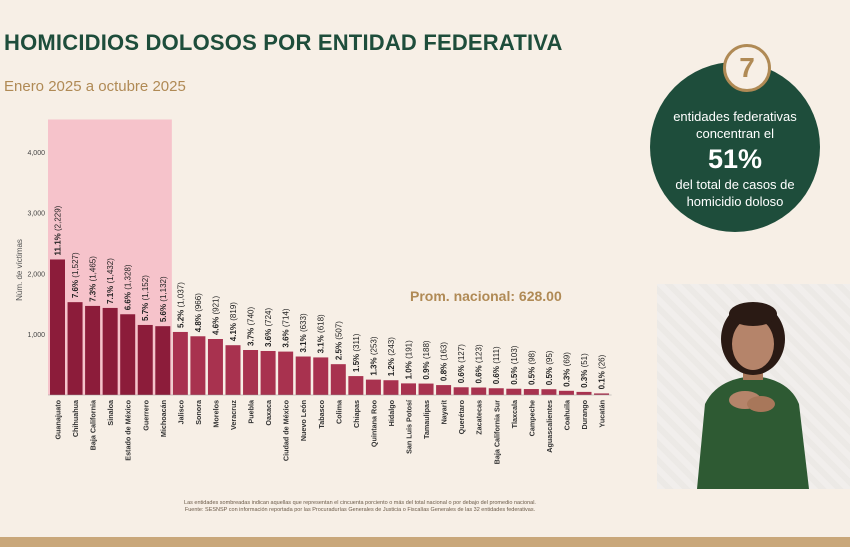 This screenshot has width=850, height=547. What do you see at coordinates (268, 337) in the screenshot?
I see `data-label-percent: 3.6%` at bounding box center [268, 337].